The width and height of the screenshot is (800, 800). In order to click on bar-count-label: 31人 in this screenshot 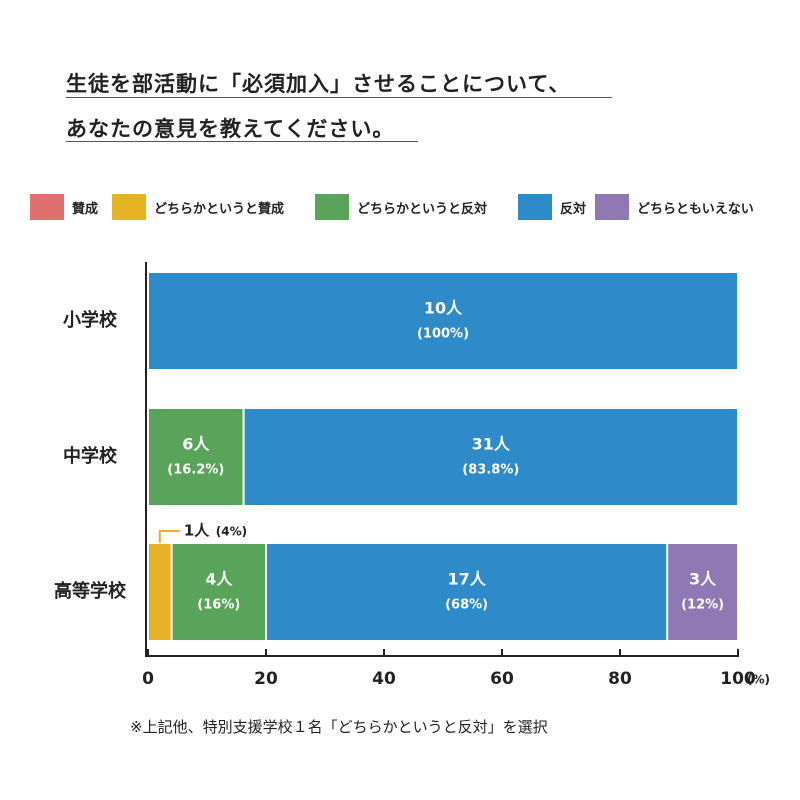, I will do `click(491, 444)`.